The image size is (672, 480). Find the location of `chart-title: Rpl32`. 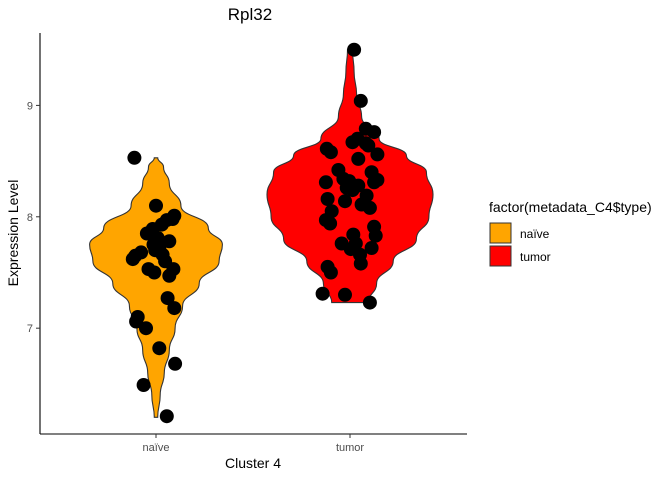

chart-title: Rpl32 is located at coordinates (250, 14).